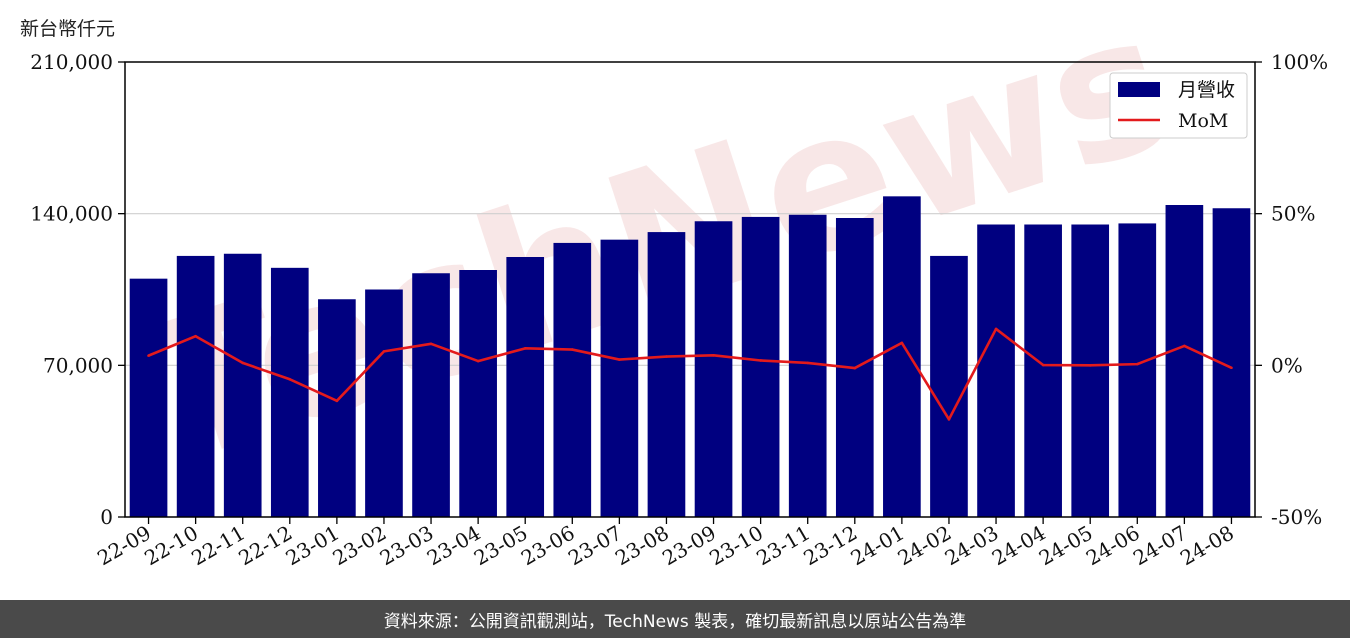  Describe the element at coordinates (1293, 214) in the screenshot. I see `right-tick-label: 50%` at that location.